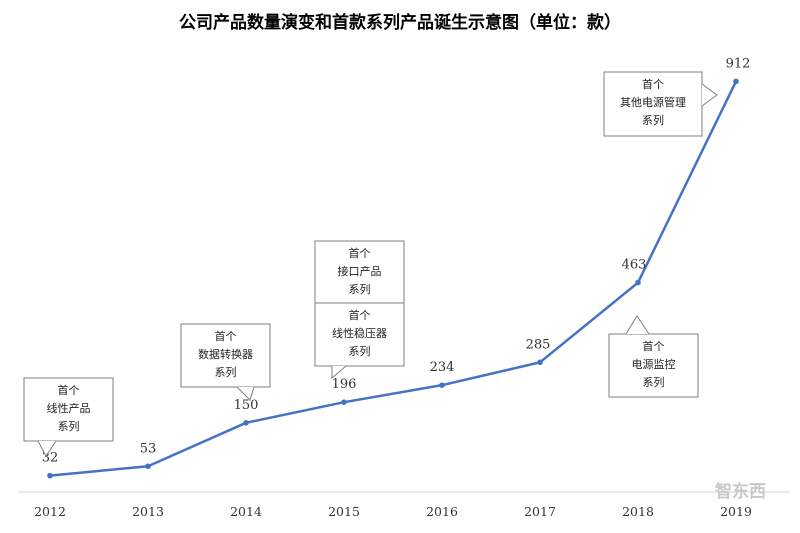 The image size is (800, 533). I want to click on callout-text: 线性产品, so click(69, 408).